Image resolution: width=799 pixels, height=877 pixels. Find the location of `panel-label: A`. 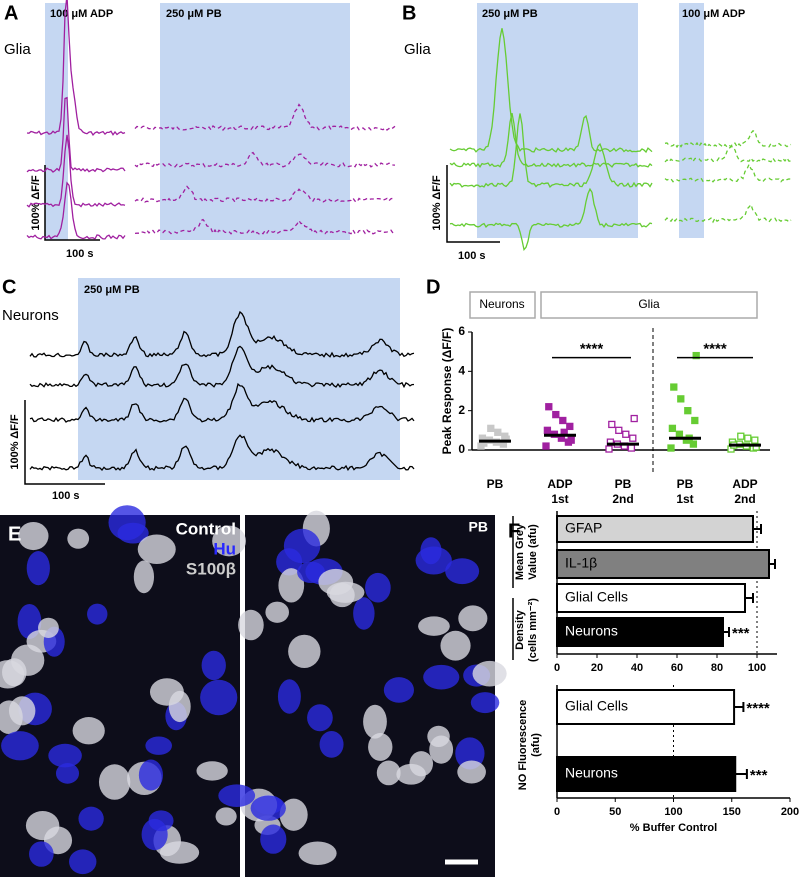

panel-label: A is located at coordinates (11, 13).